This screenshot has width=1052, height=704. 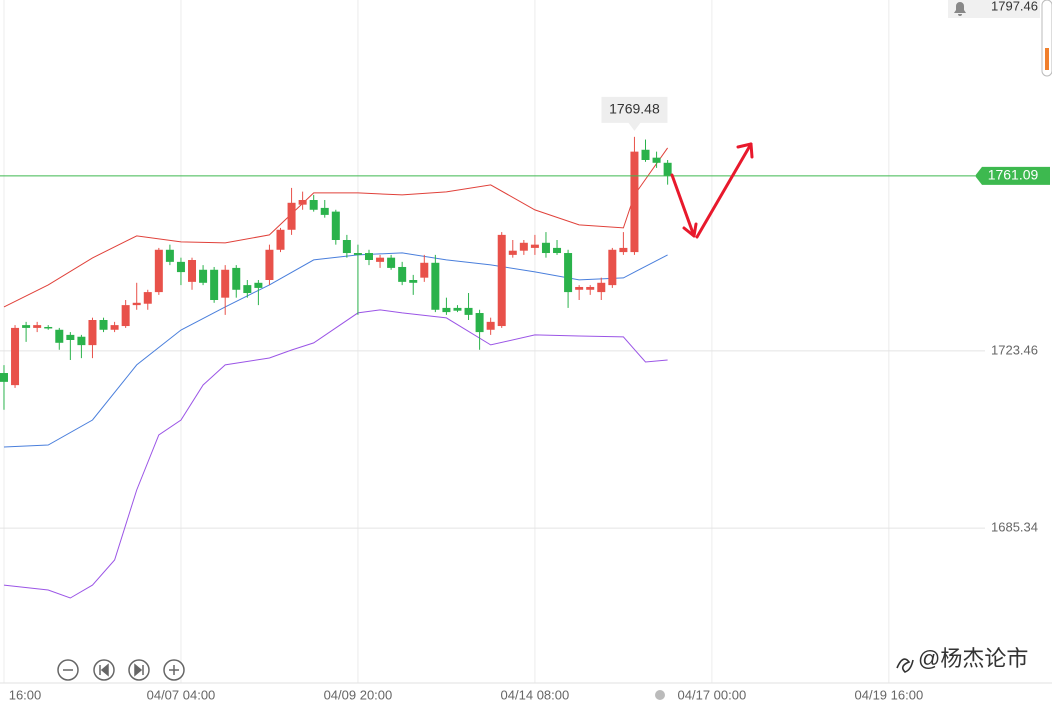 I want to click on top-price-box, so click(x=994, y=9).